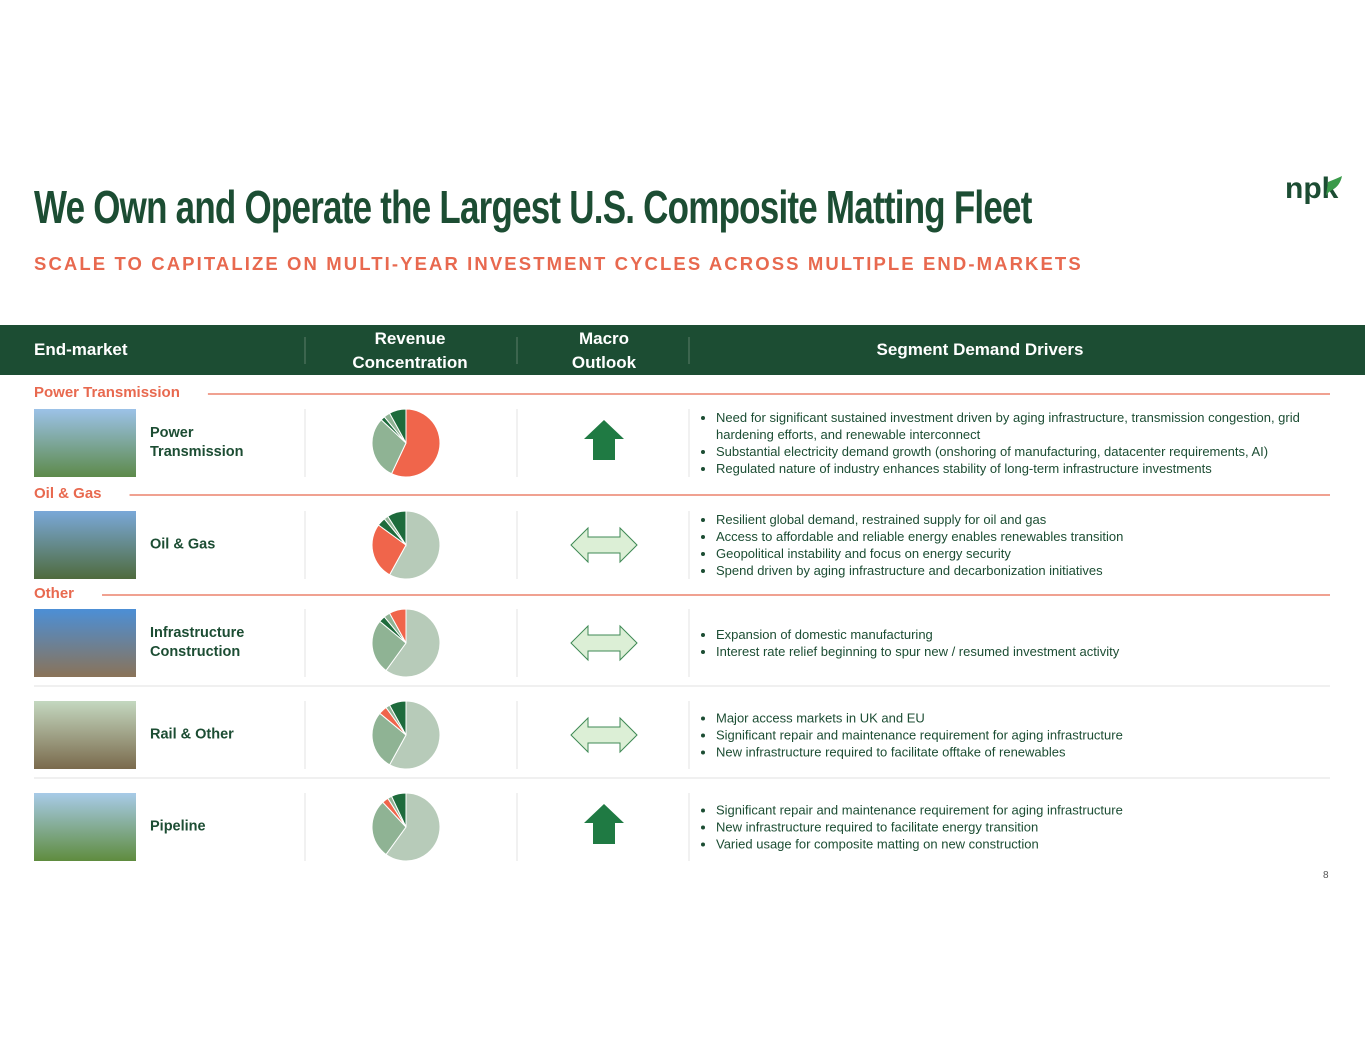 The image size is (1365, 1055). What do you see at coordinates (1334, 186) in the screenshot?
I see `logo-leaf` at bounding box center [1334, 186].